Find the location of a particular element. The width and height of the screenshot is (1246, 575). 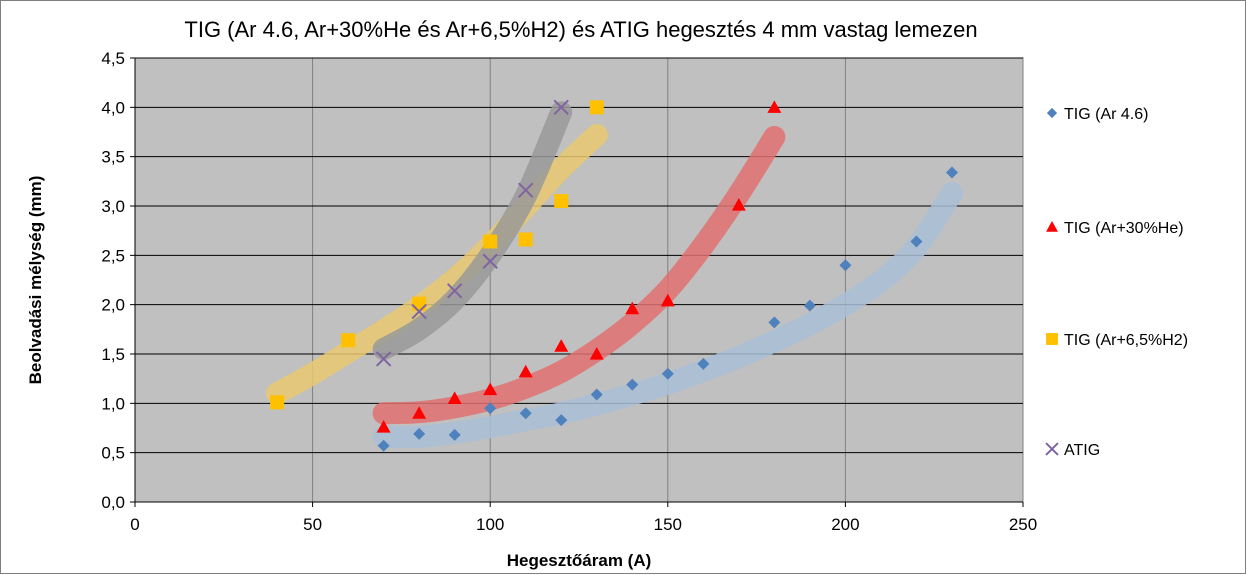

y-tick-label: 4,5 is located at coordinates (113, 58).